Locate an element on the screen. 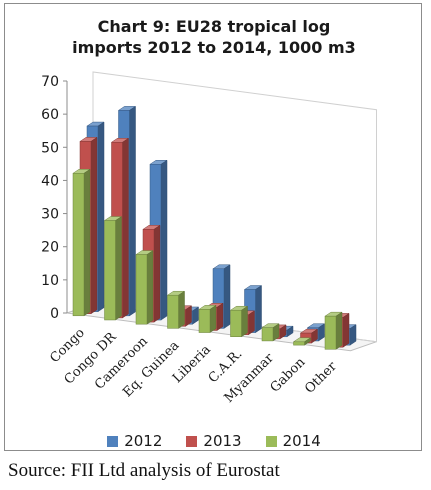  bar-2014-congo-dr is located at coordinates (113, 268).